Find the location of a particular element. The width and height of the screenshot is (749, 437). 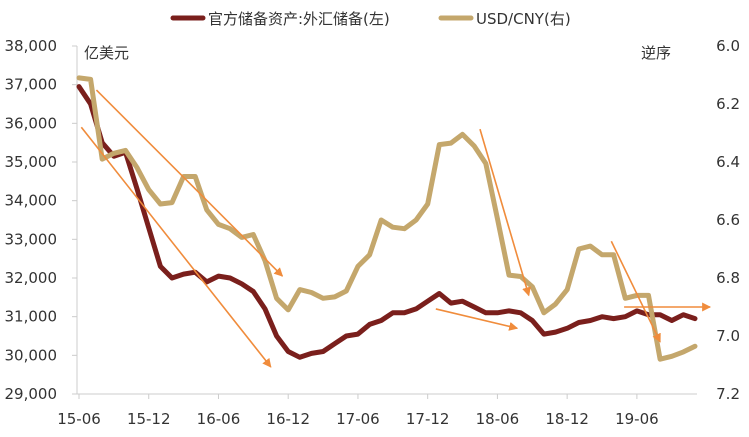

right-tick-label: 6.8 is located at coordinates (728, 278).